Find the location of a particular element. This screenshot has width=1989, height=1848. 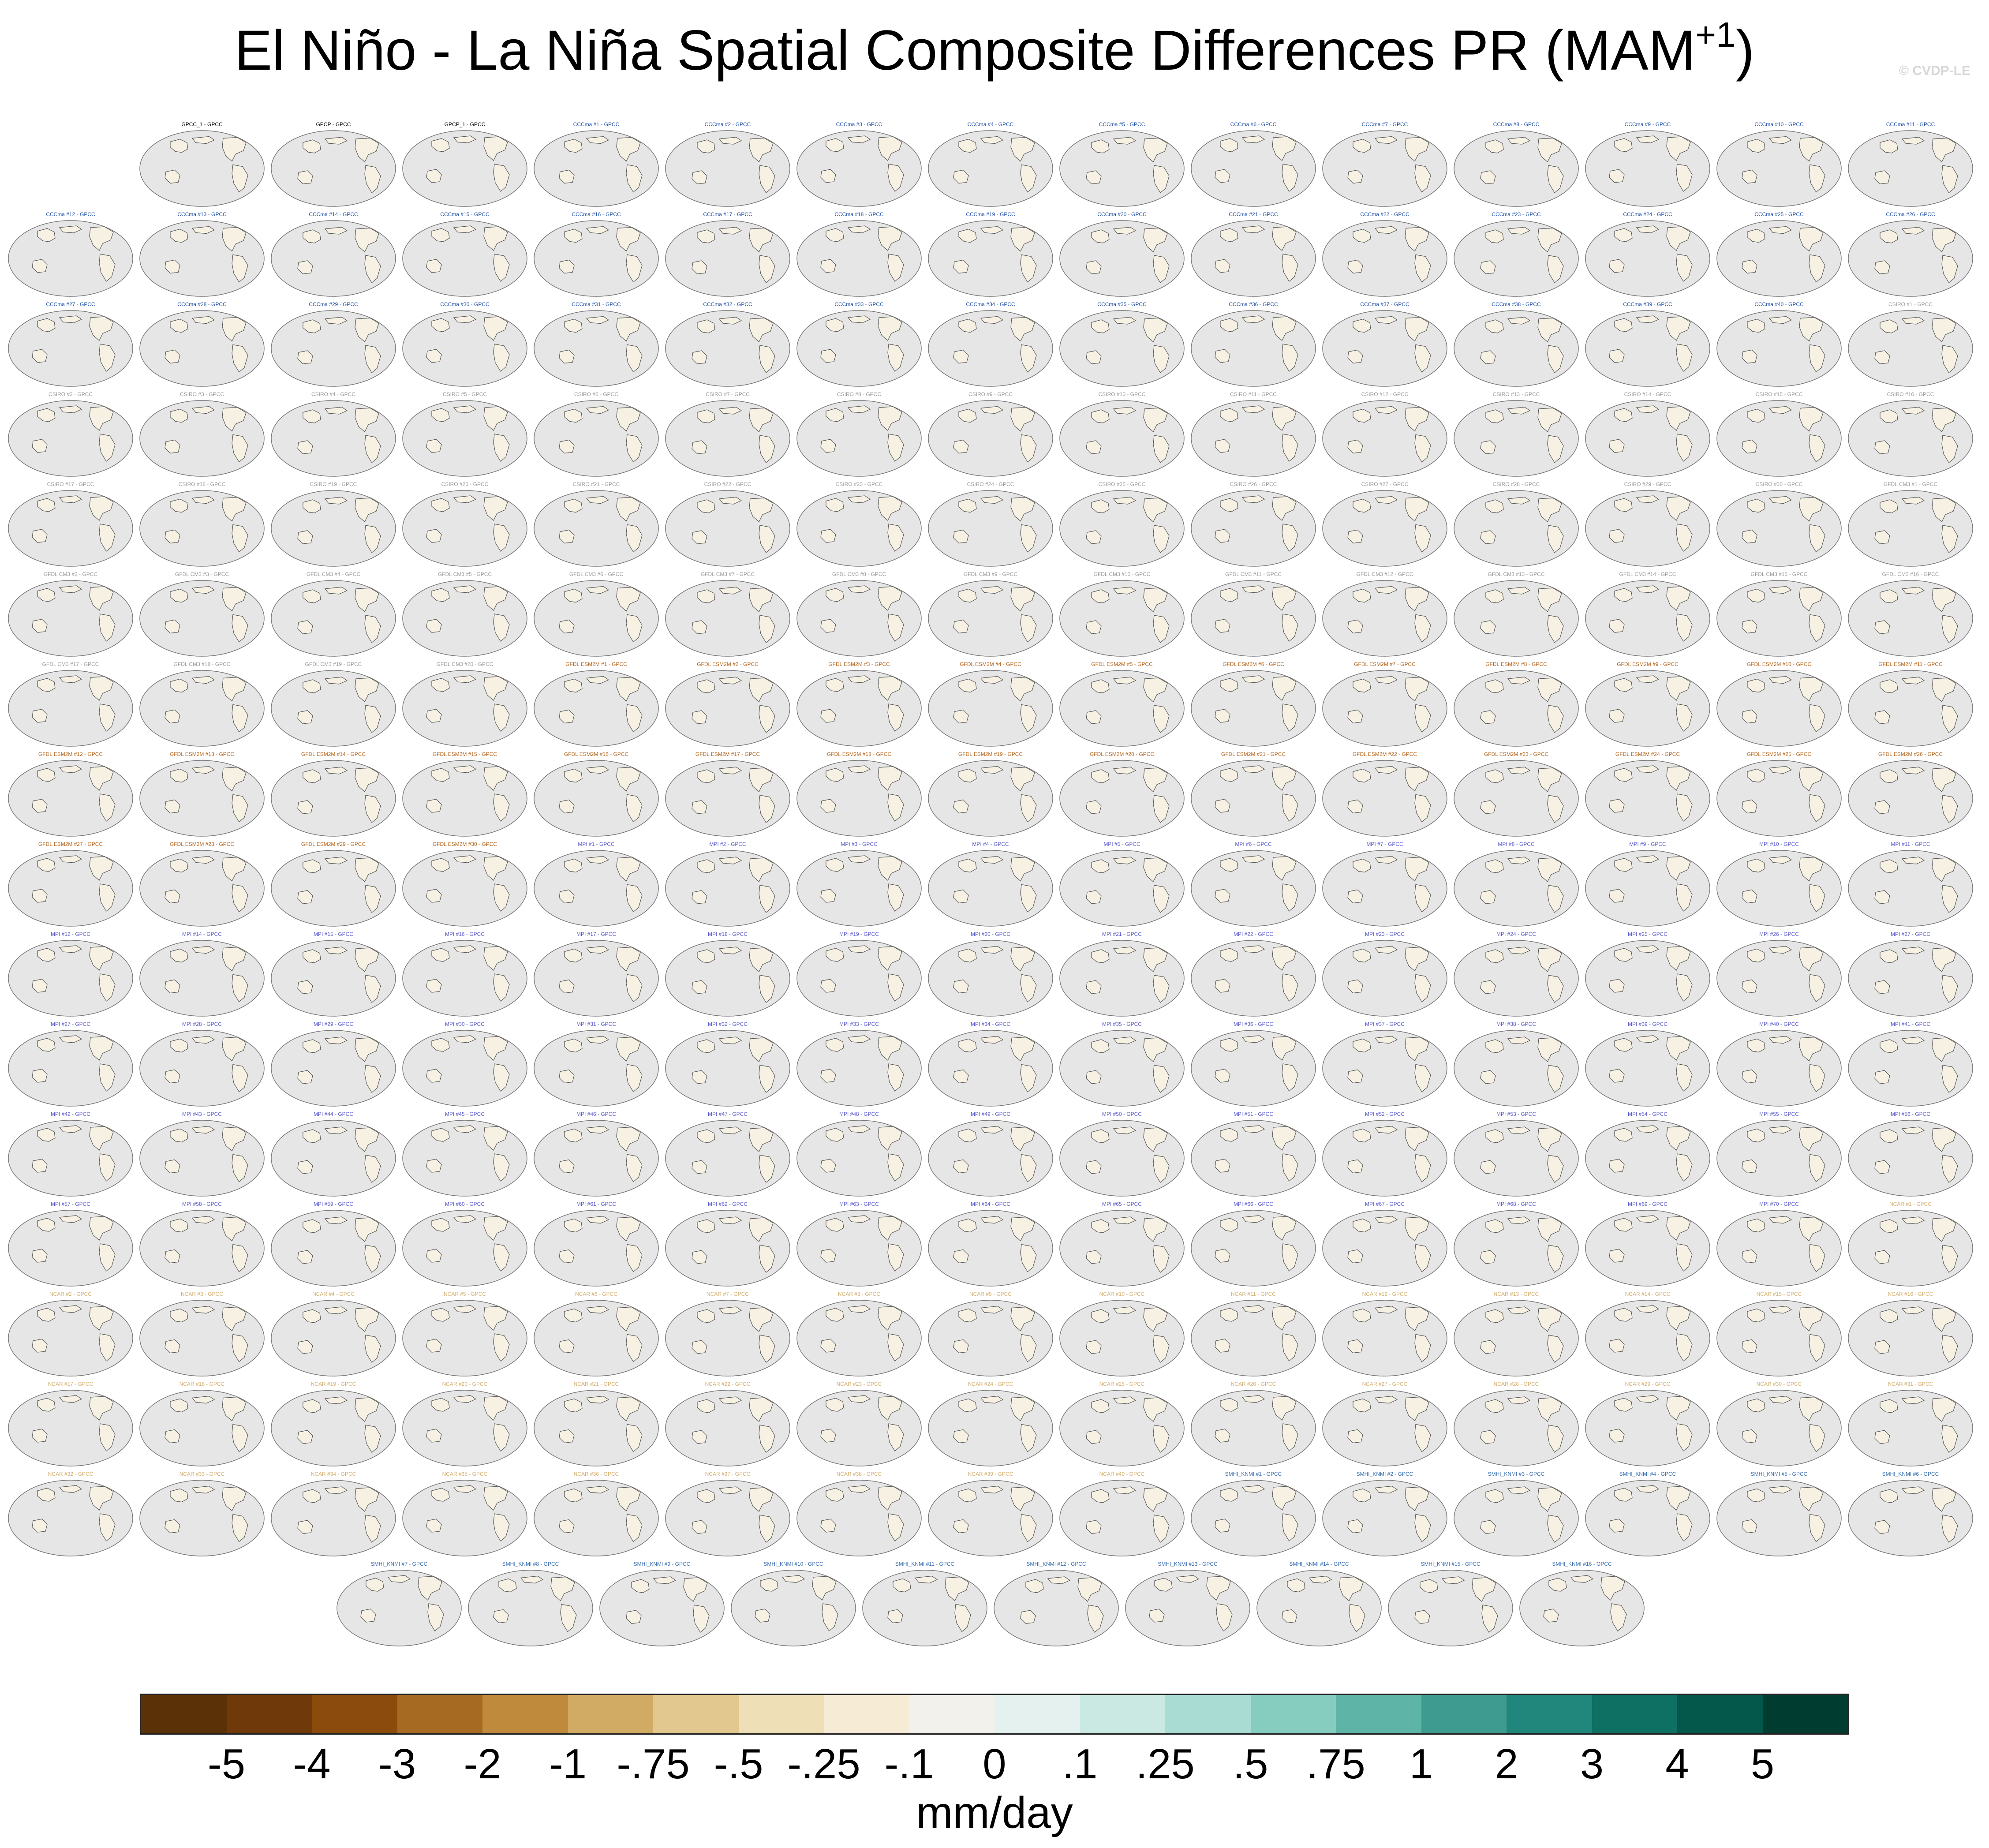

panel-label: MPI #56 - GPCC is located at coordinates (1911, 1114).